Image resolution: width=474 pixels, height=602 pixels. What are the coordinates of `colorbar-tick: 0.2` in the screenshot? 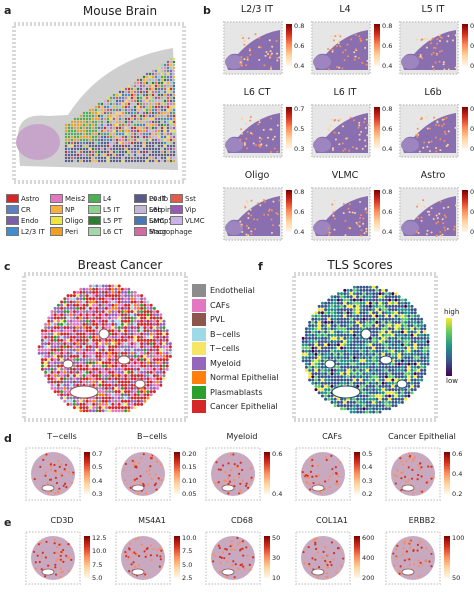 It's located at (472, 66).